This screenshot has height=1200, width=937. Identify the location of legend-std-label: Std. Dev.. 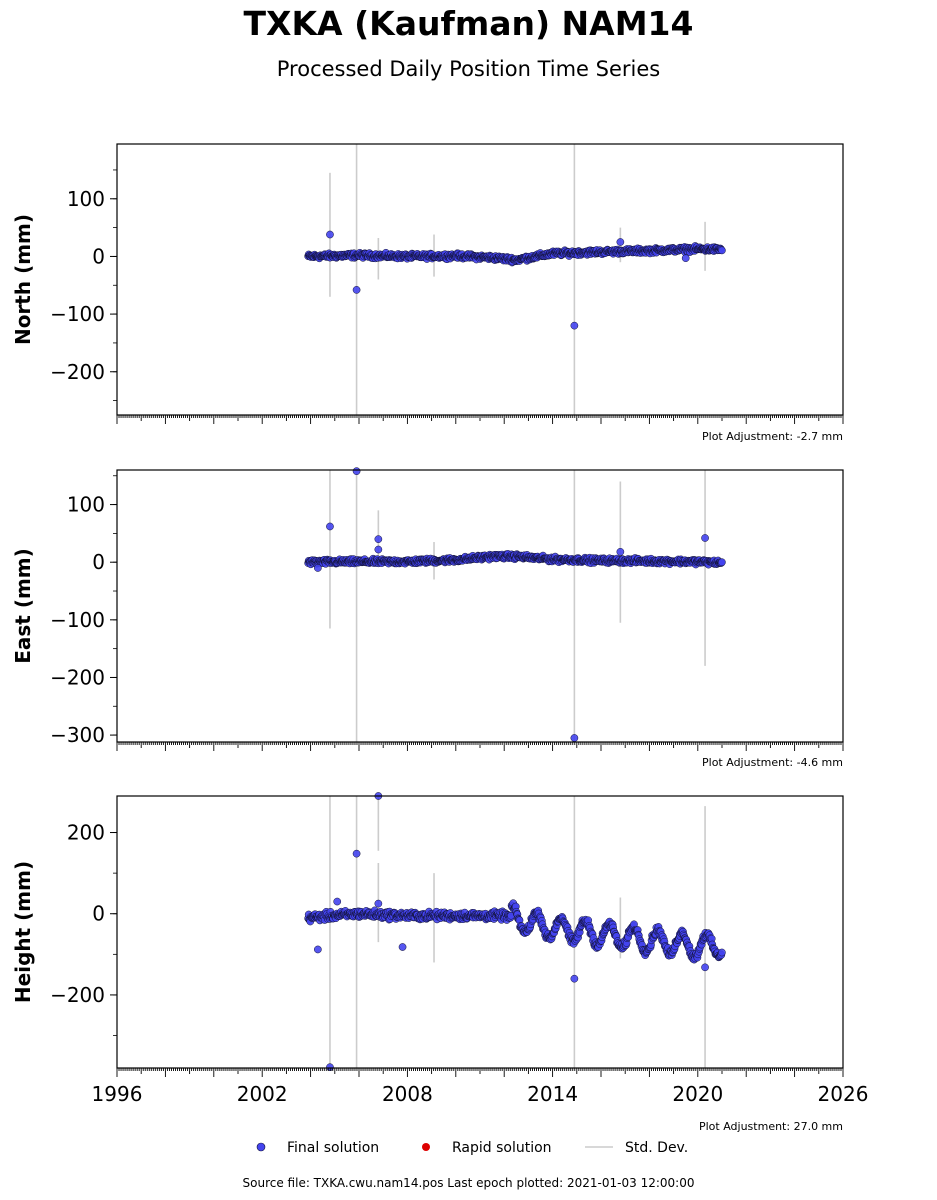
(656, 1148).